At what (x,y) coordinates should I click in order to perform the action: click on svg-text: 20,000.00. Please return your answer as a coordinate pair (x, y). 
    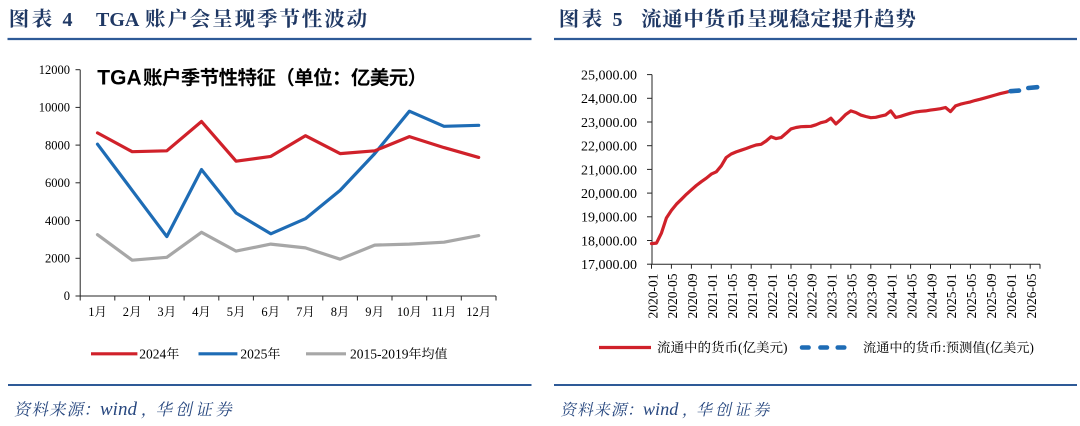
    Looking at the image, I should click on (609, 194).